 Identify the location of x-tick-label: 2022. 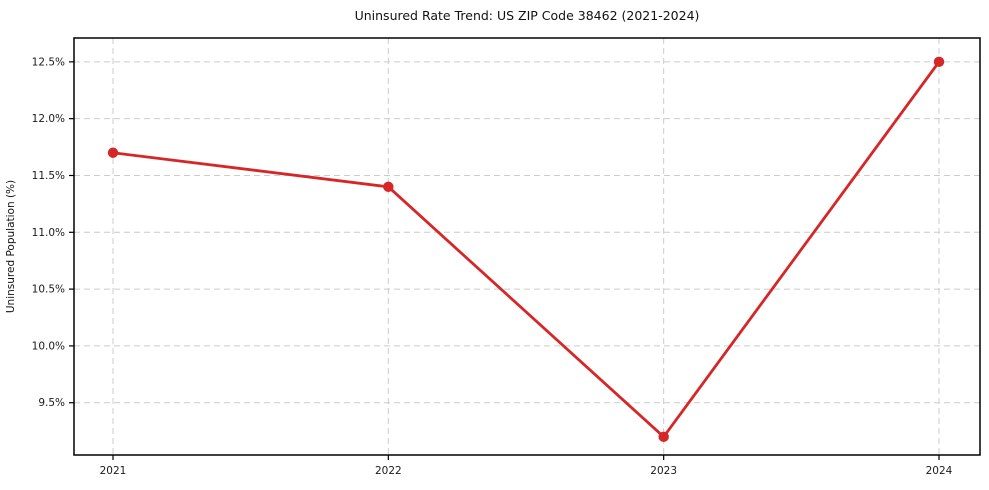
(388, 471).